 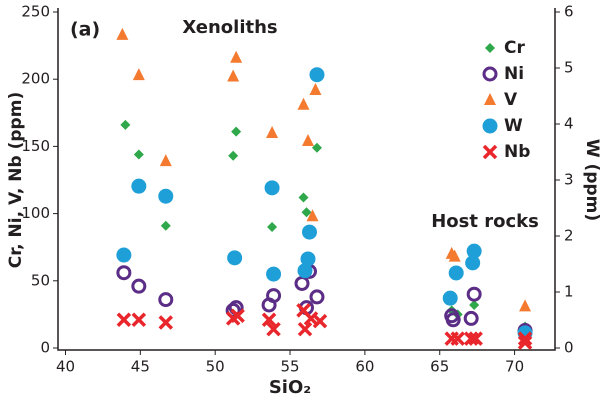 What do you see at coordinates (569, 180) in the screenshot?
I see `y2-tick-label: 3` at bounding box center [569, 180].